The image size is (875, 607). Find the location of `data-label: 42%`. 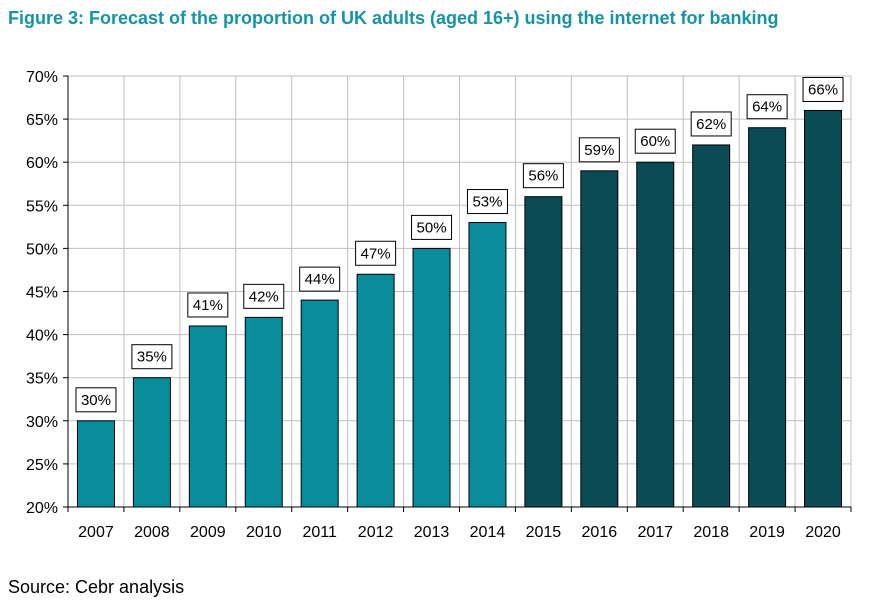

data-label: 42% is located at coordinates (264, 296).